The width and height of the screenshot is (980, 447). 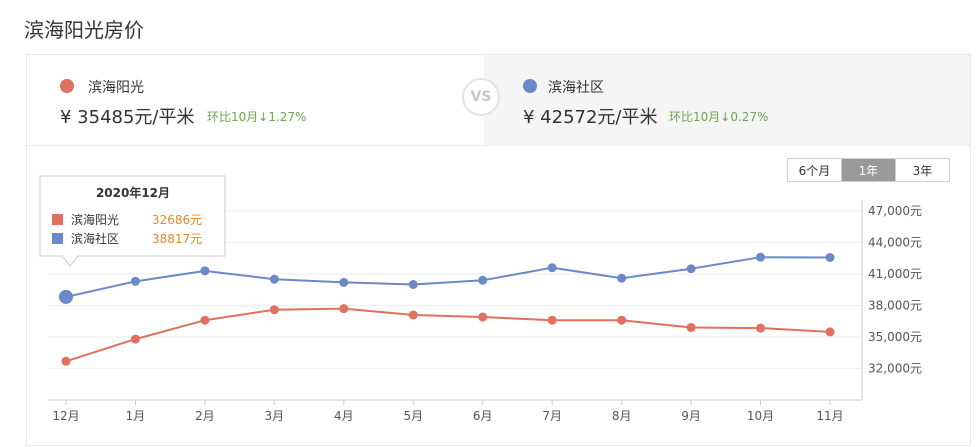 I want to click on range-tabs: 6个月 1年 3年, so click(x=868, y=170).